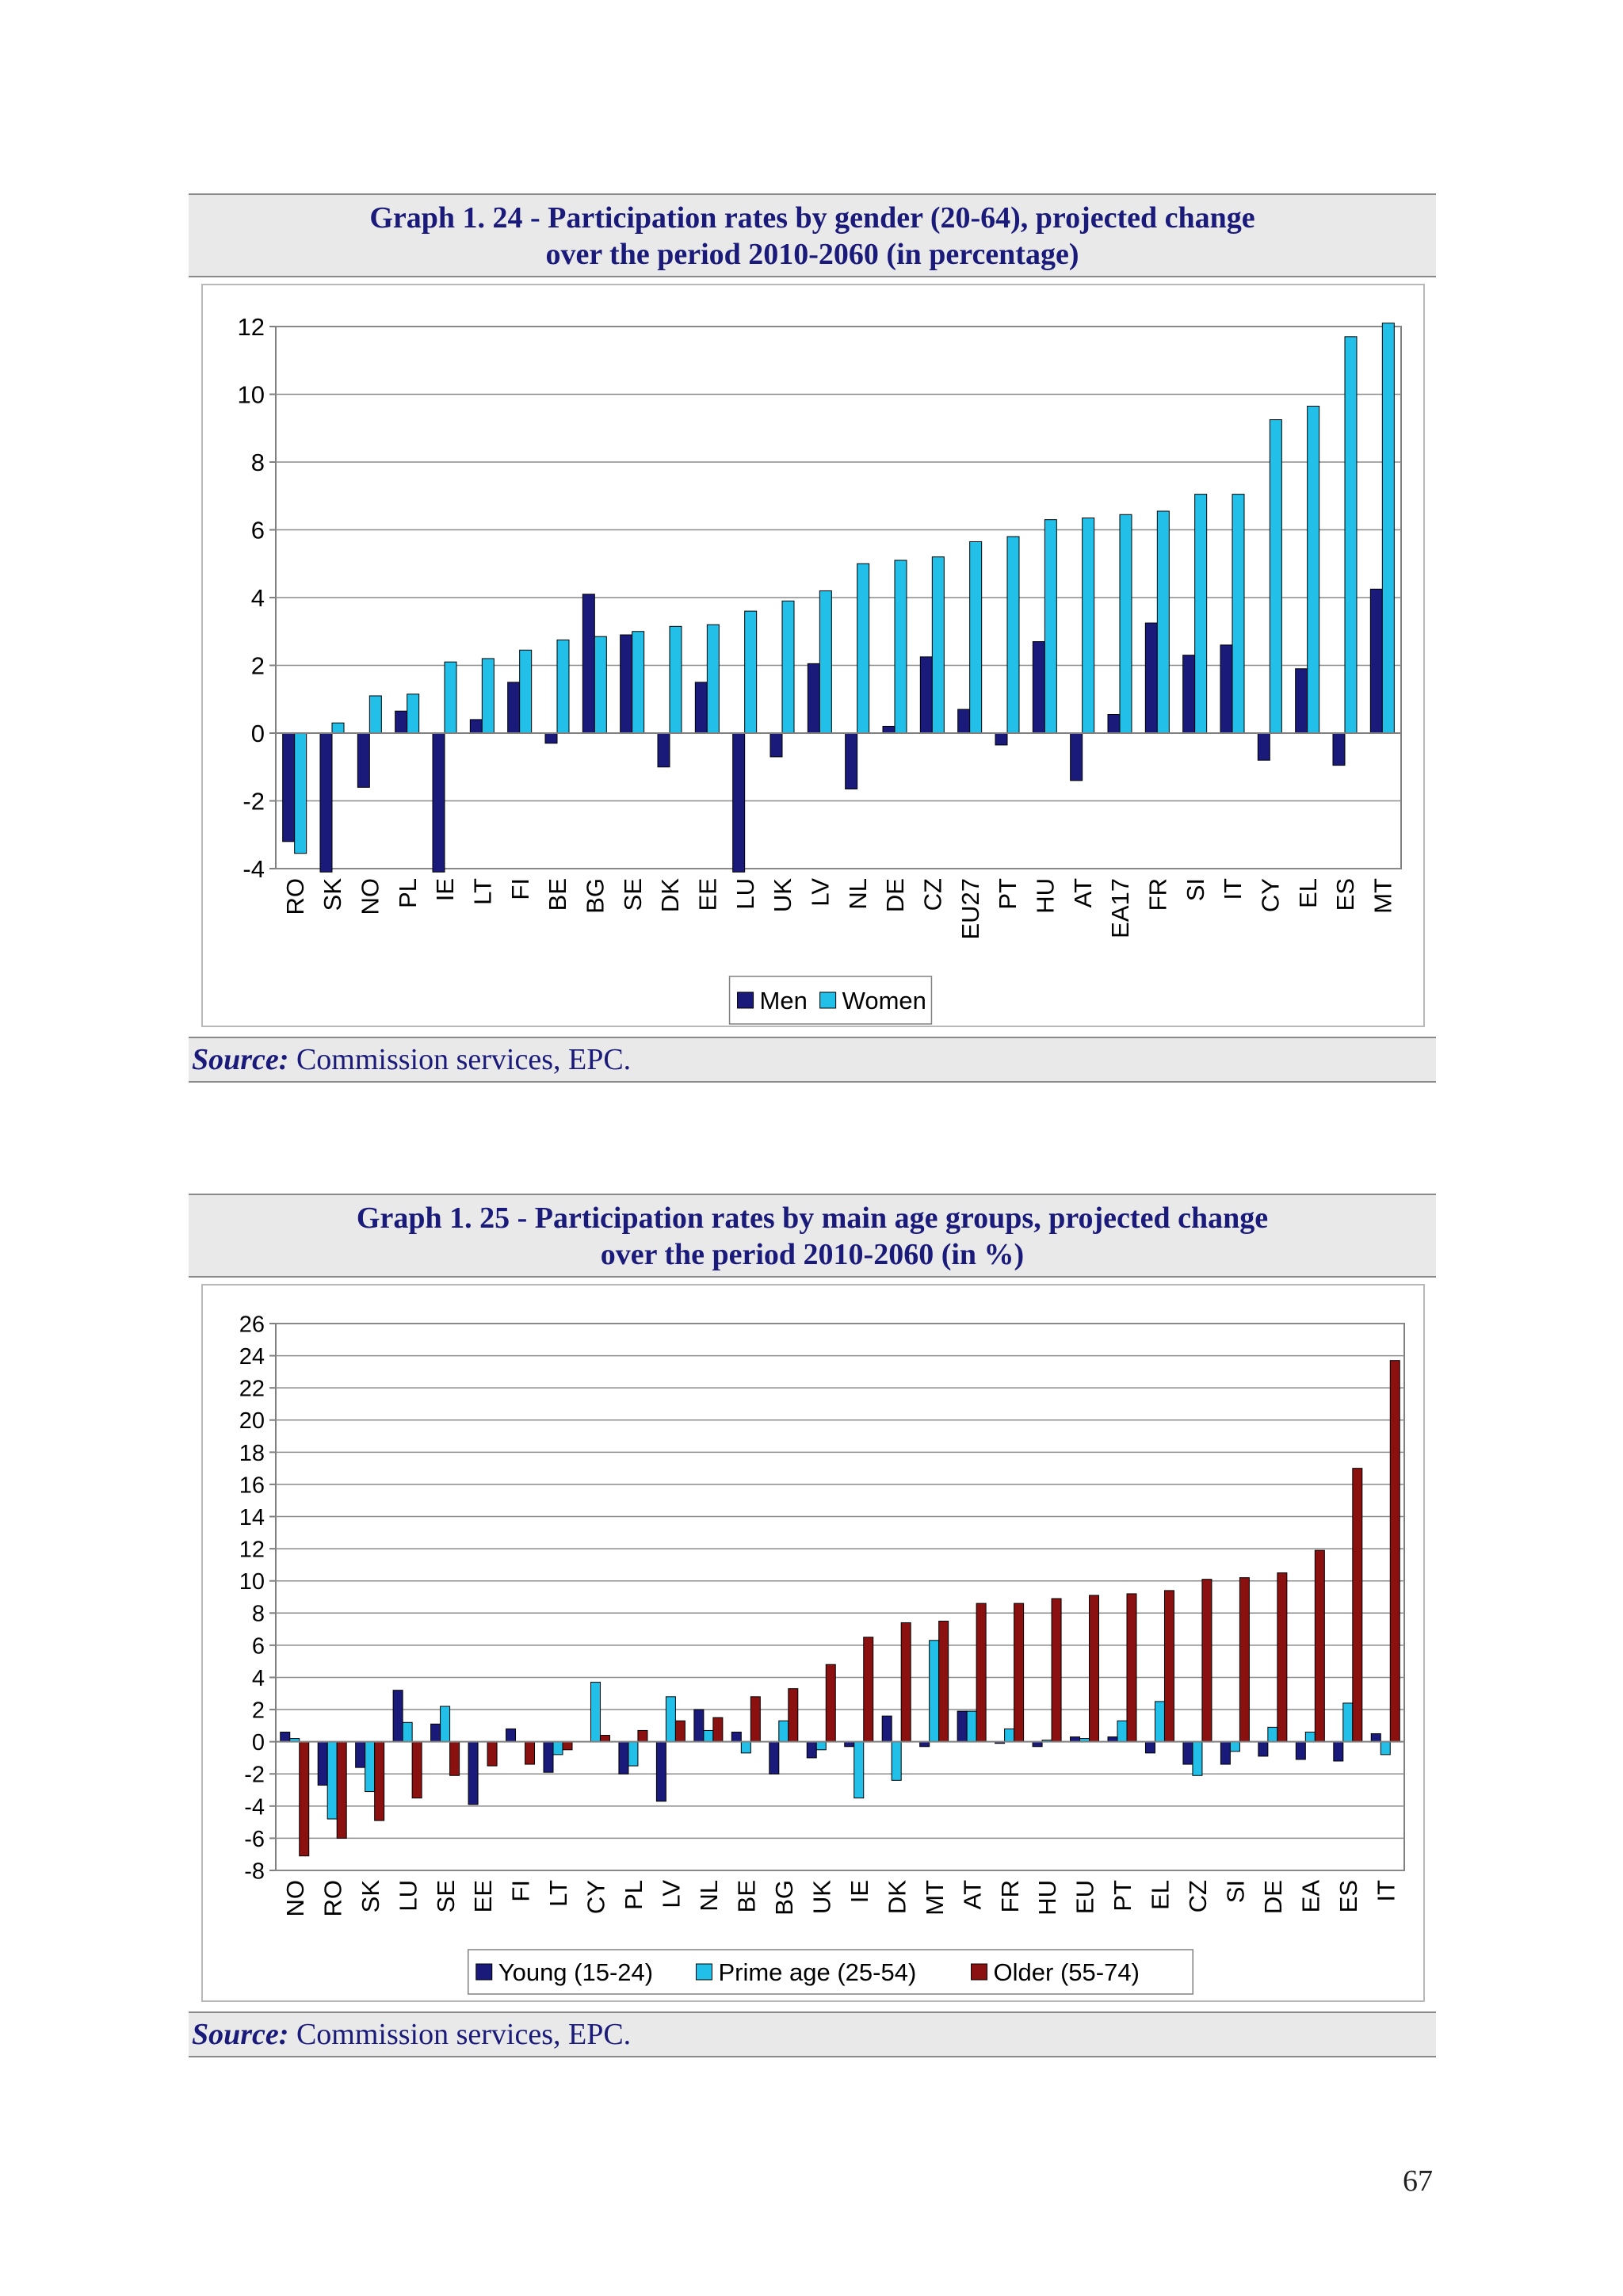 This screenshot has height=2296, width=1623. Describe the element at coordinates (557, 894) in the screenshot. I see `x-category-label: BE` at that location.